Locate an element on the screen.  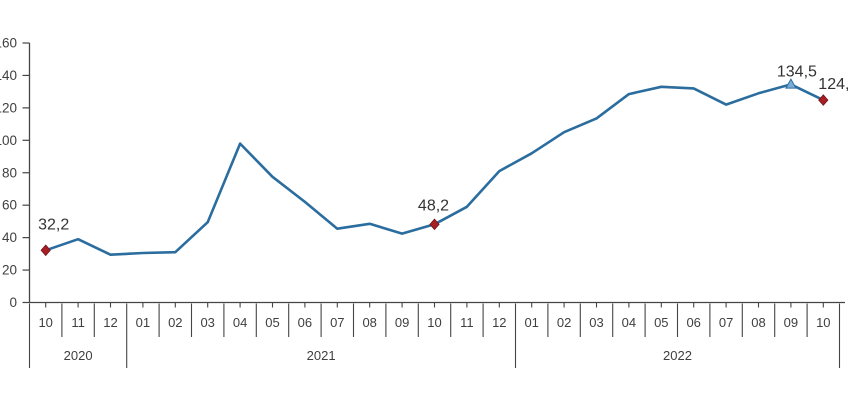
data-point-marker-triangle is located at coordinates (791, 83).